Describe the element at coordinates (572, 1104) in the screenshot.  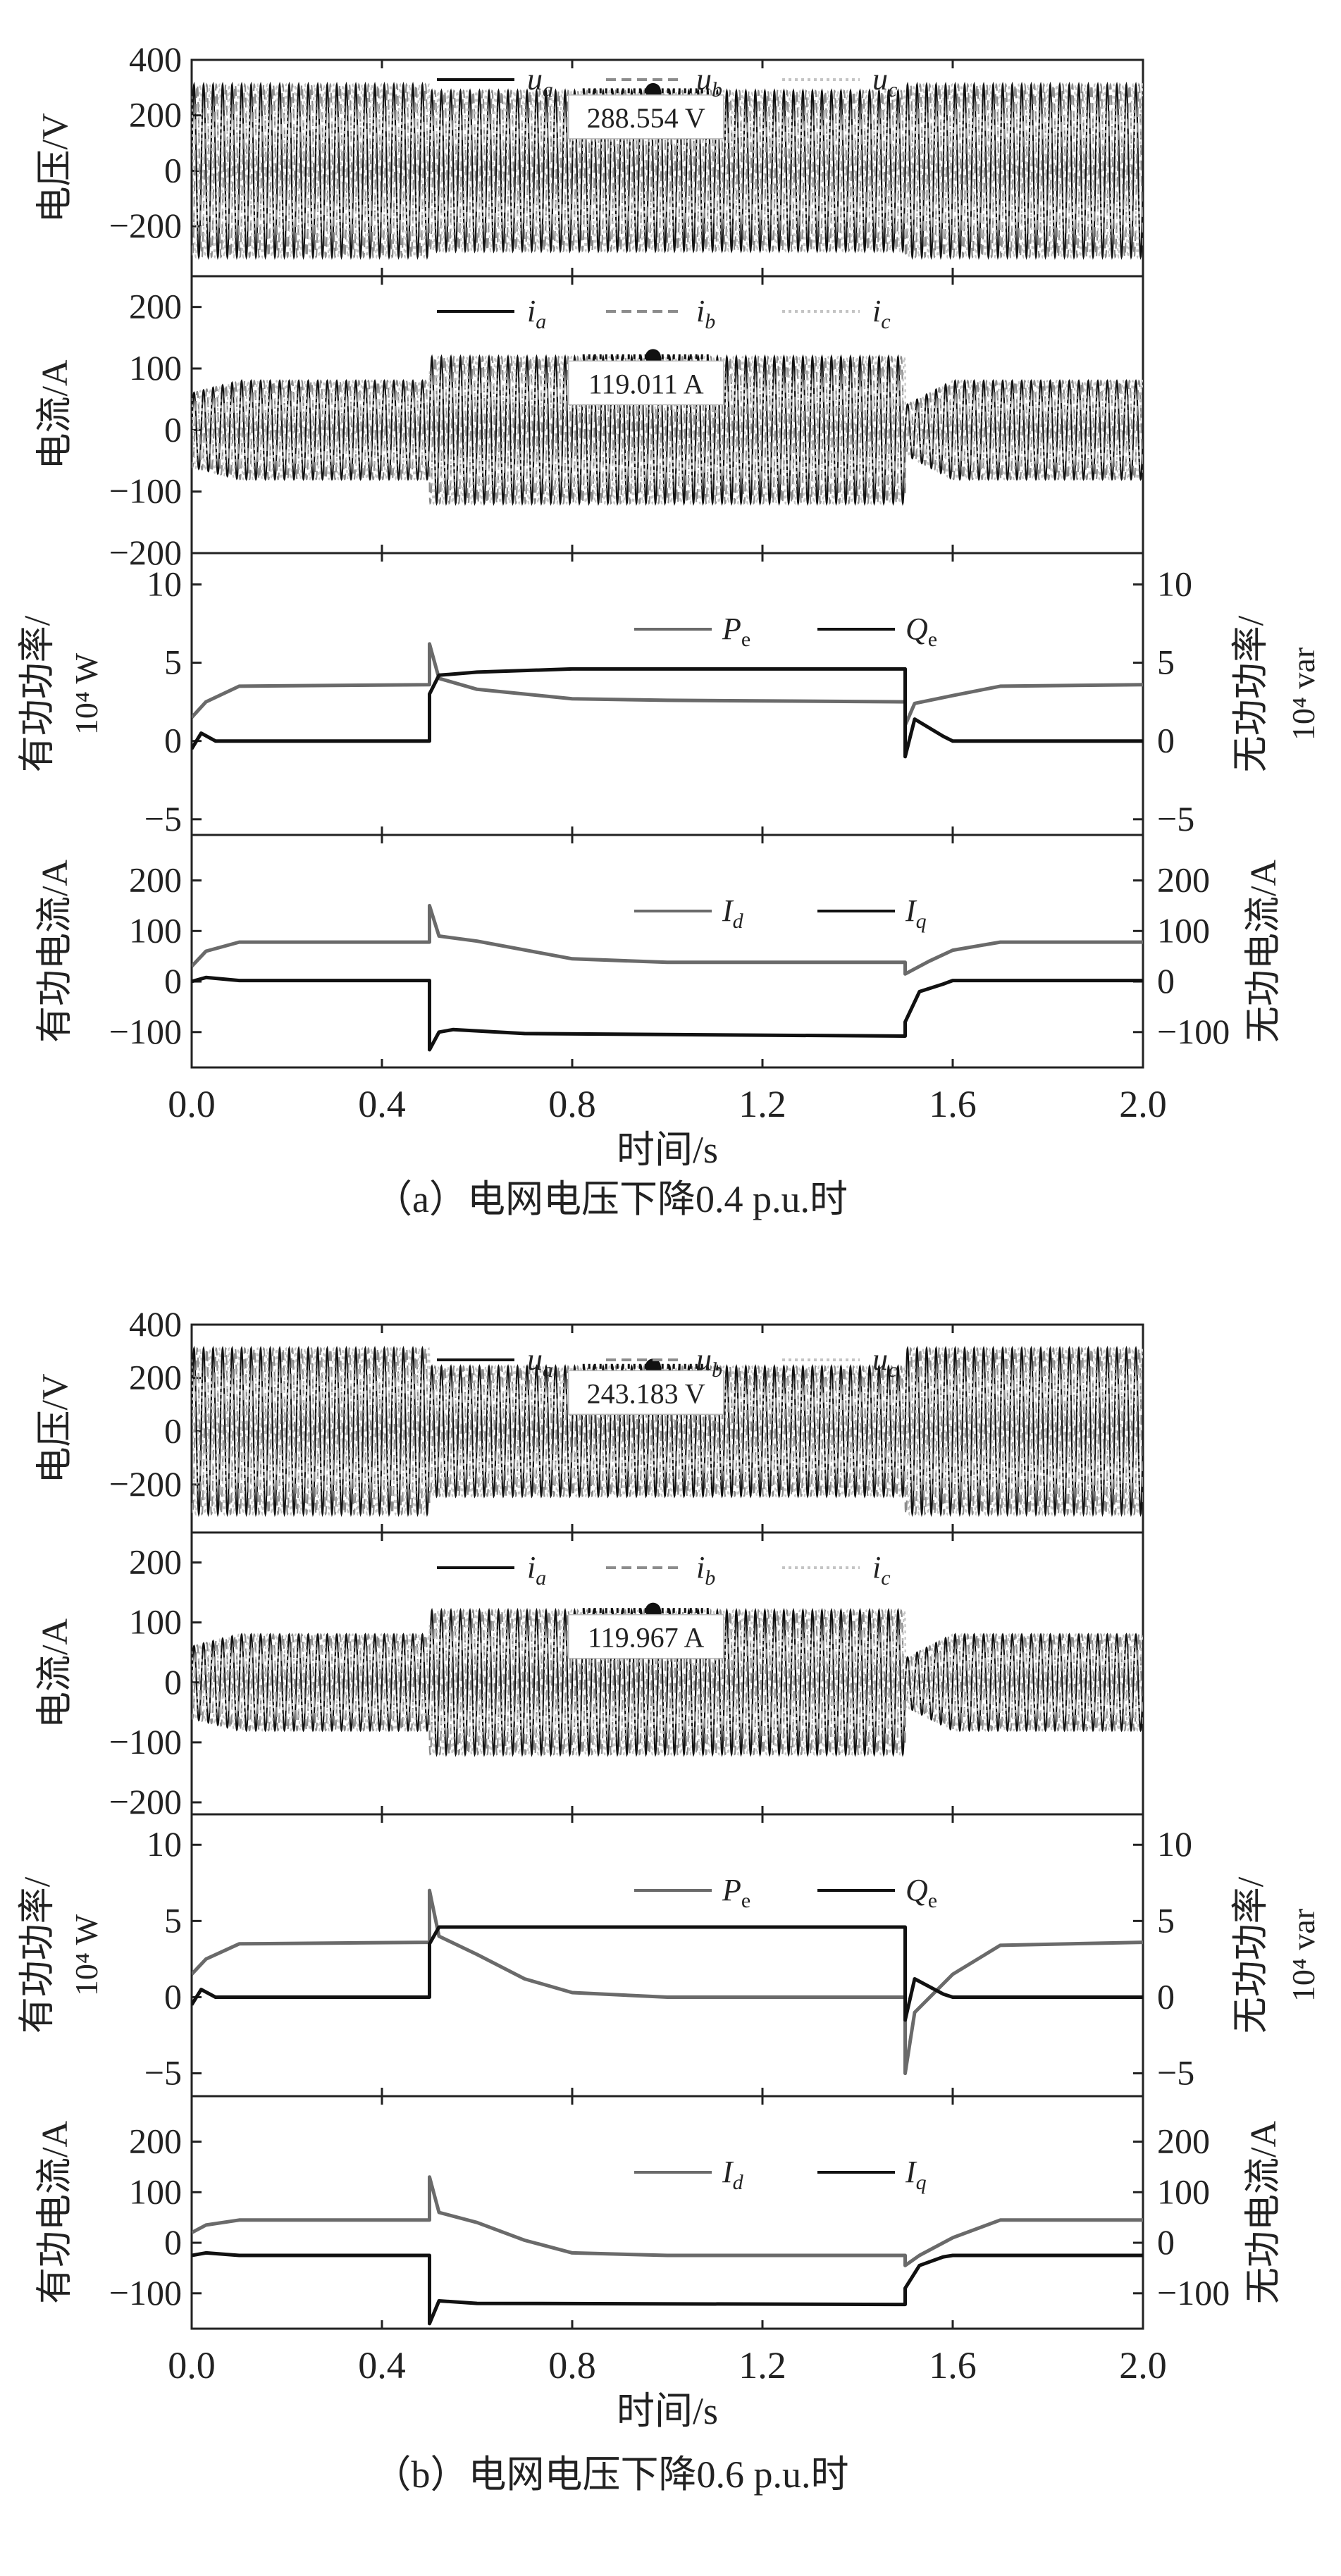
I see `x-tick-label: 0.8` at that location.